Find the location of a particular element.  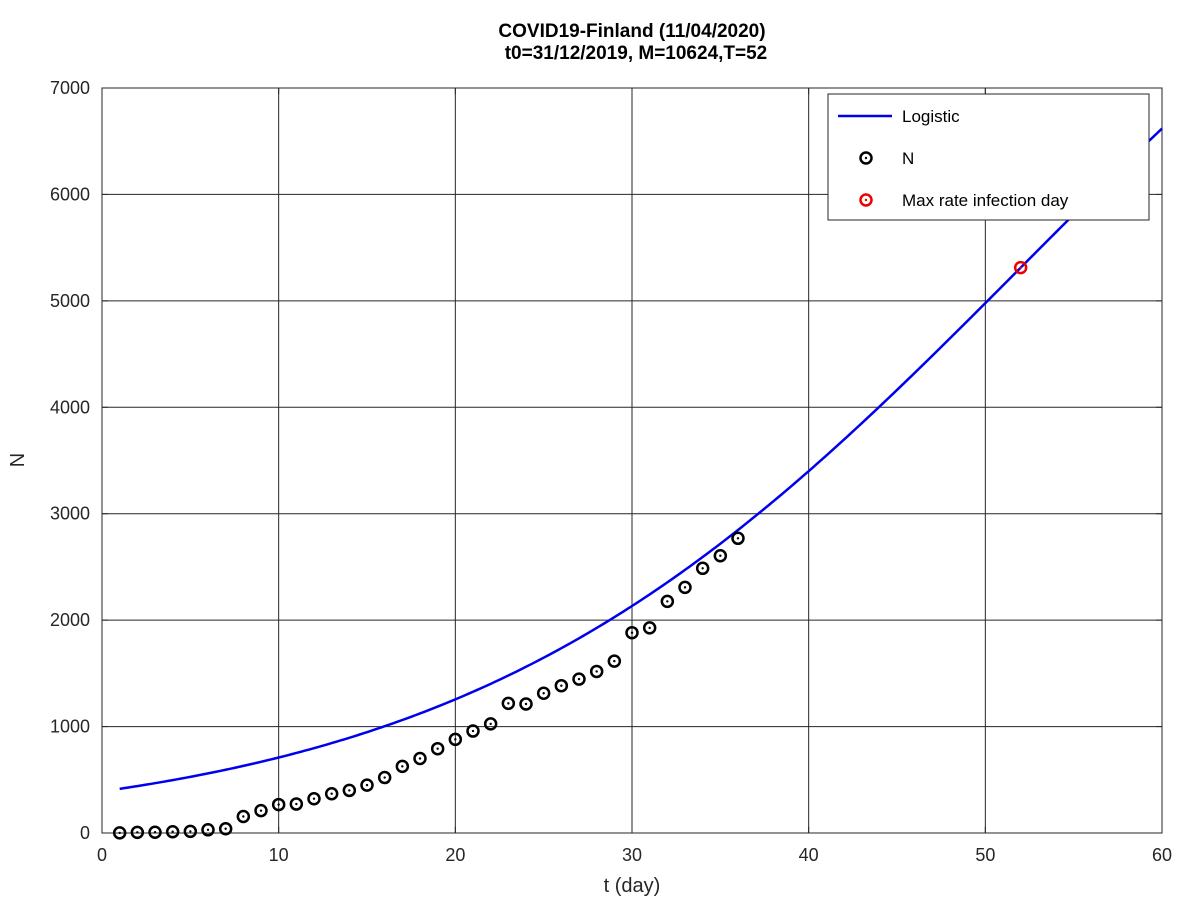

legend-label-max-rate: Max rate infection day is located at coordinates (985, 200).